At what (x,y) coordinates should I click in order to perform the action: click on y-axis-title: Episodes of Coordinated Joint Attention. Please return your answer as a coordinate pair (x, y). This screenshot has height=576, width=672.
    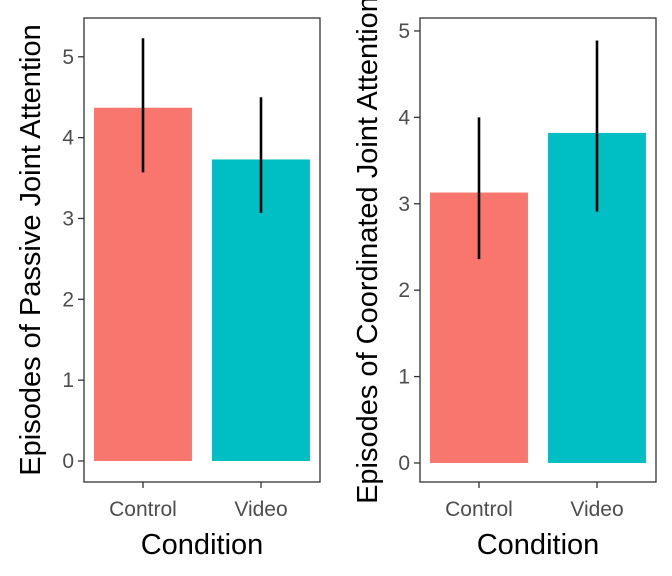
    Looking at the image, I should click on (368, 252).